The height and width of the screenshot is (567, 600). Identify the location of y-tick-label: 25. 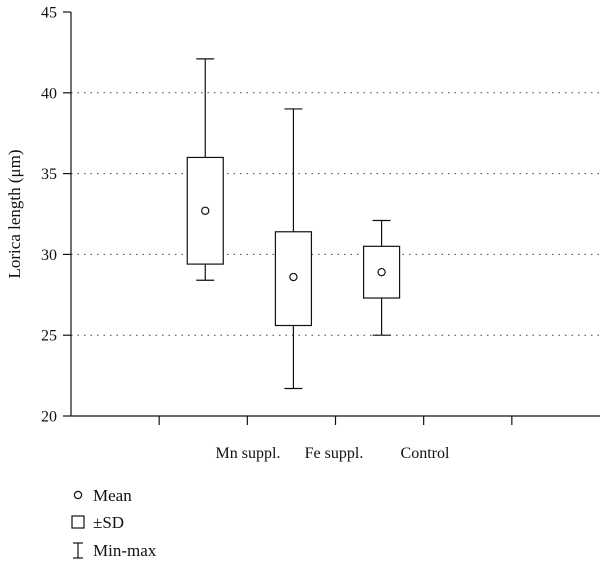
(49, 336).